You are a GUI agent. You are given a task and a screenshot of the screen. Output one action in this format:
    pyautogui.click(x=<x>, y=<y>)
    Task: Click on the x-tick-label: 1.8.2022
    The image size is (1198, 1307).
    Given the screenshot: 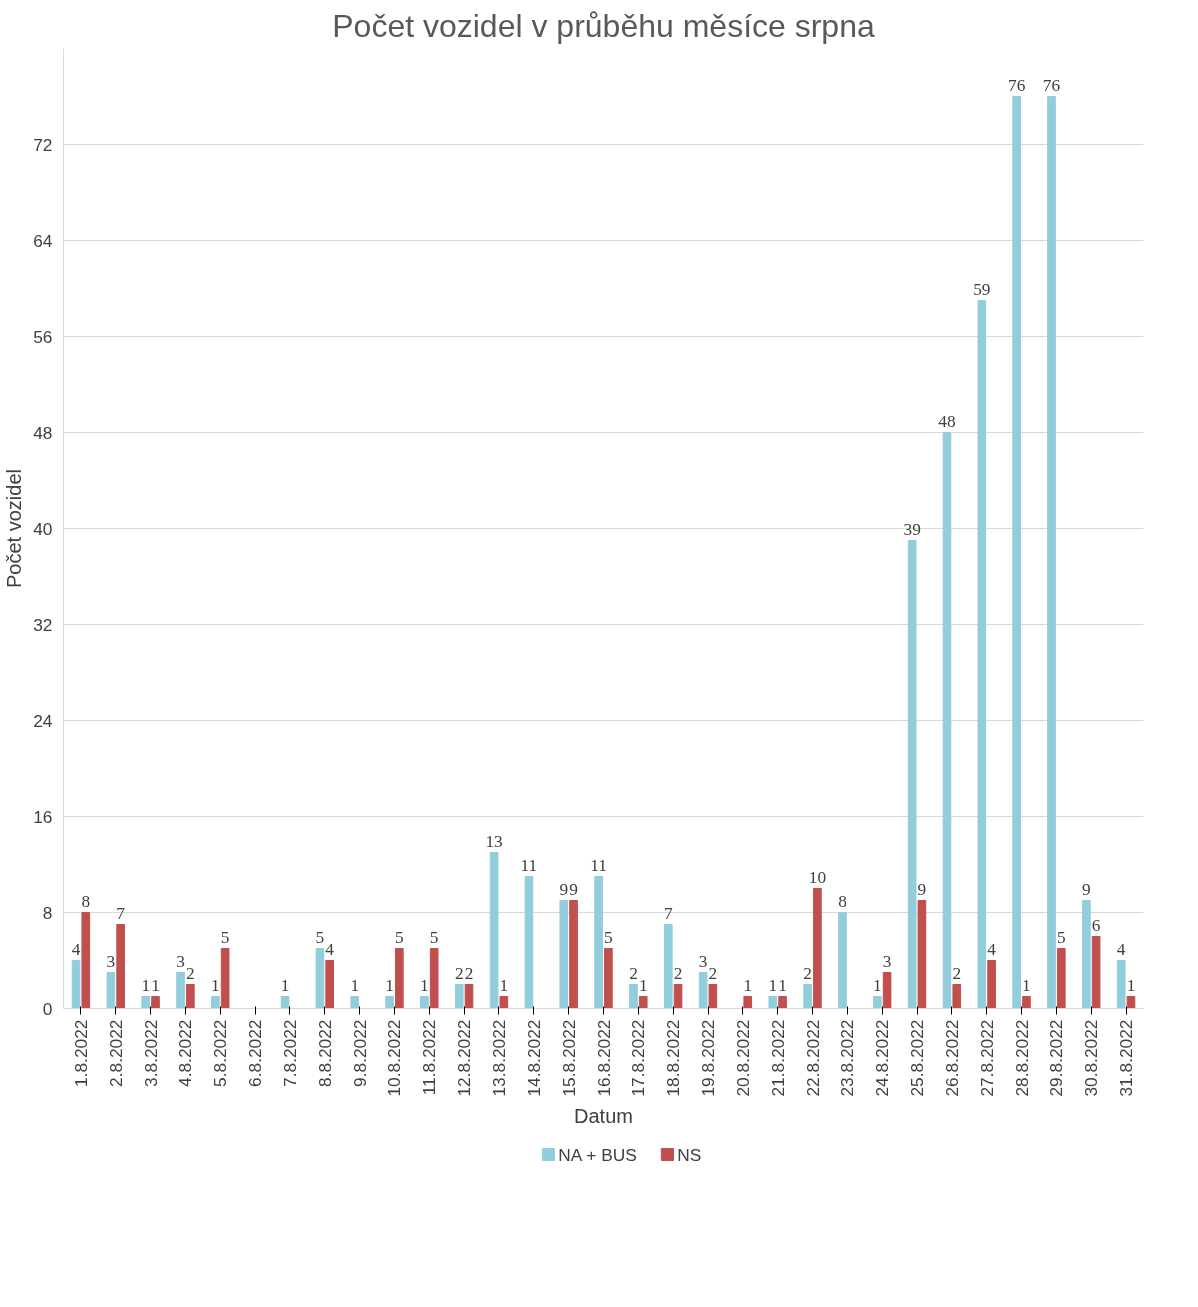 What is the action you would take?
    pyautogui.click(x=80, y=1053)
    